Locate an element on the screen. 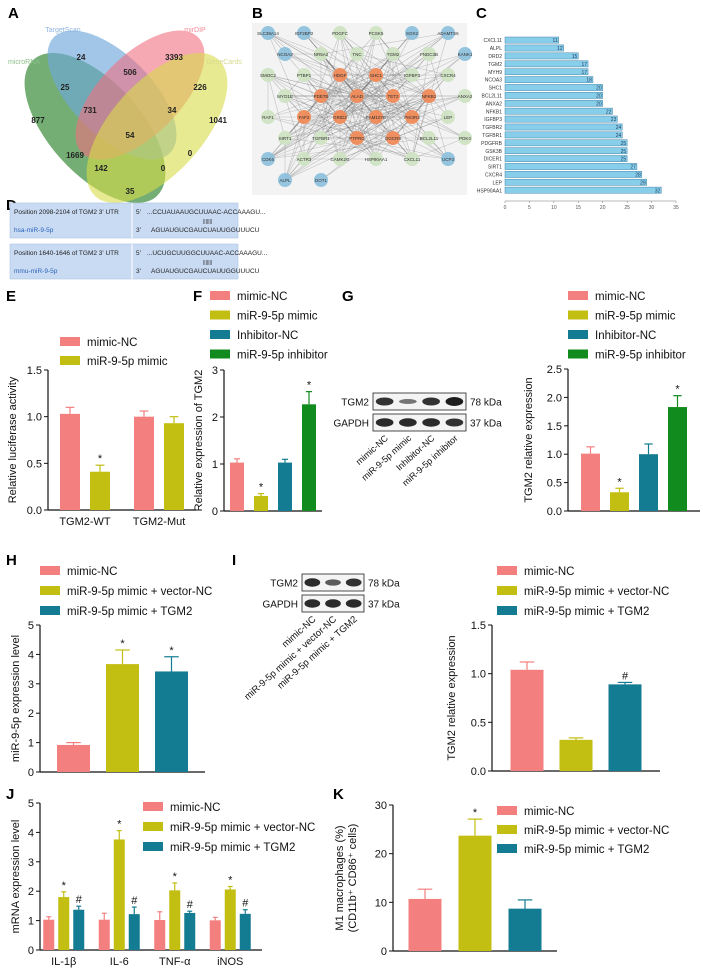 The height and width of the screenshot is (974, 703). legend-label: miR-9-5p mimic is located at coordinates (635, 317).